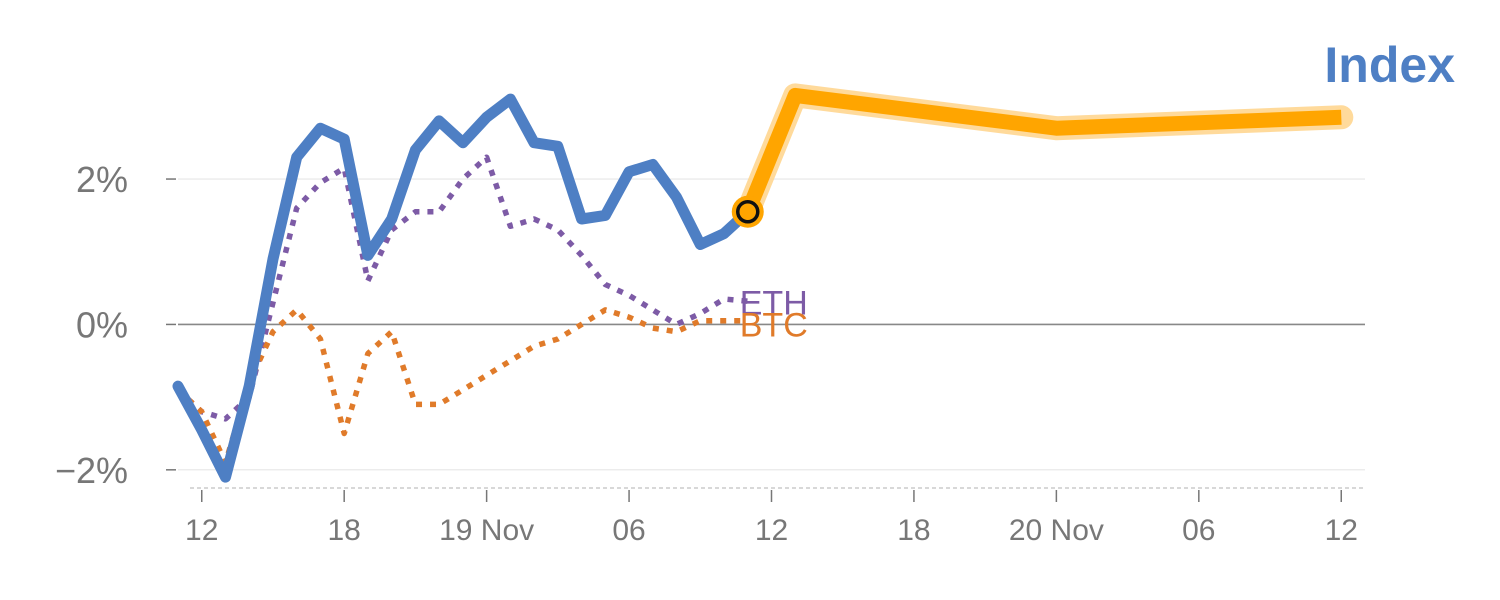 The height and width of the screenshot is (600, 1500). I want to click on series-line-index-forecast-glow, so click(1044, 153).